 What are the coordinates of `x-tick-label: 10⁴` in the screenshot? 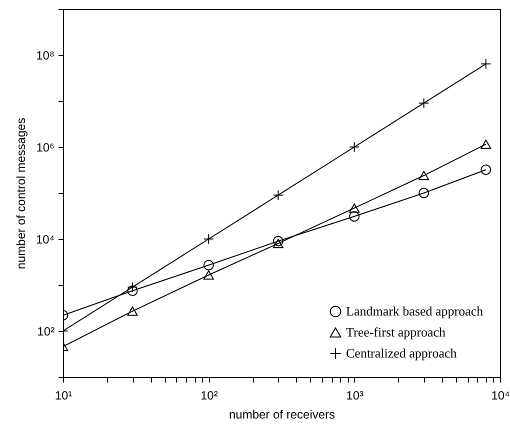 It's located at (500, 395).